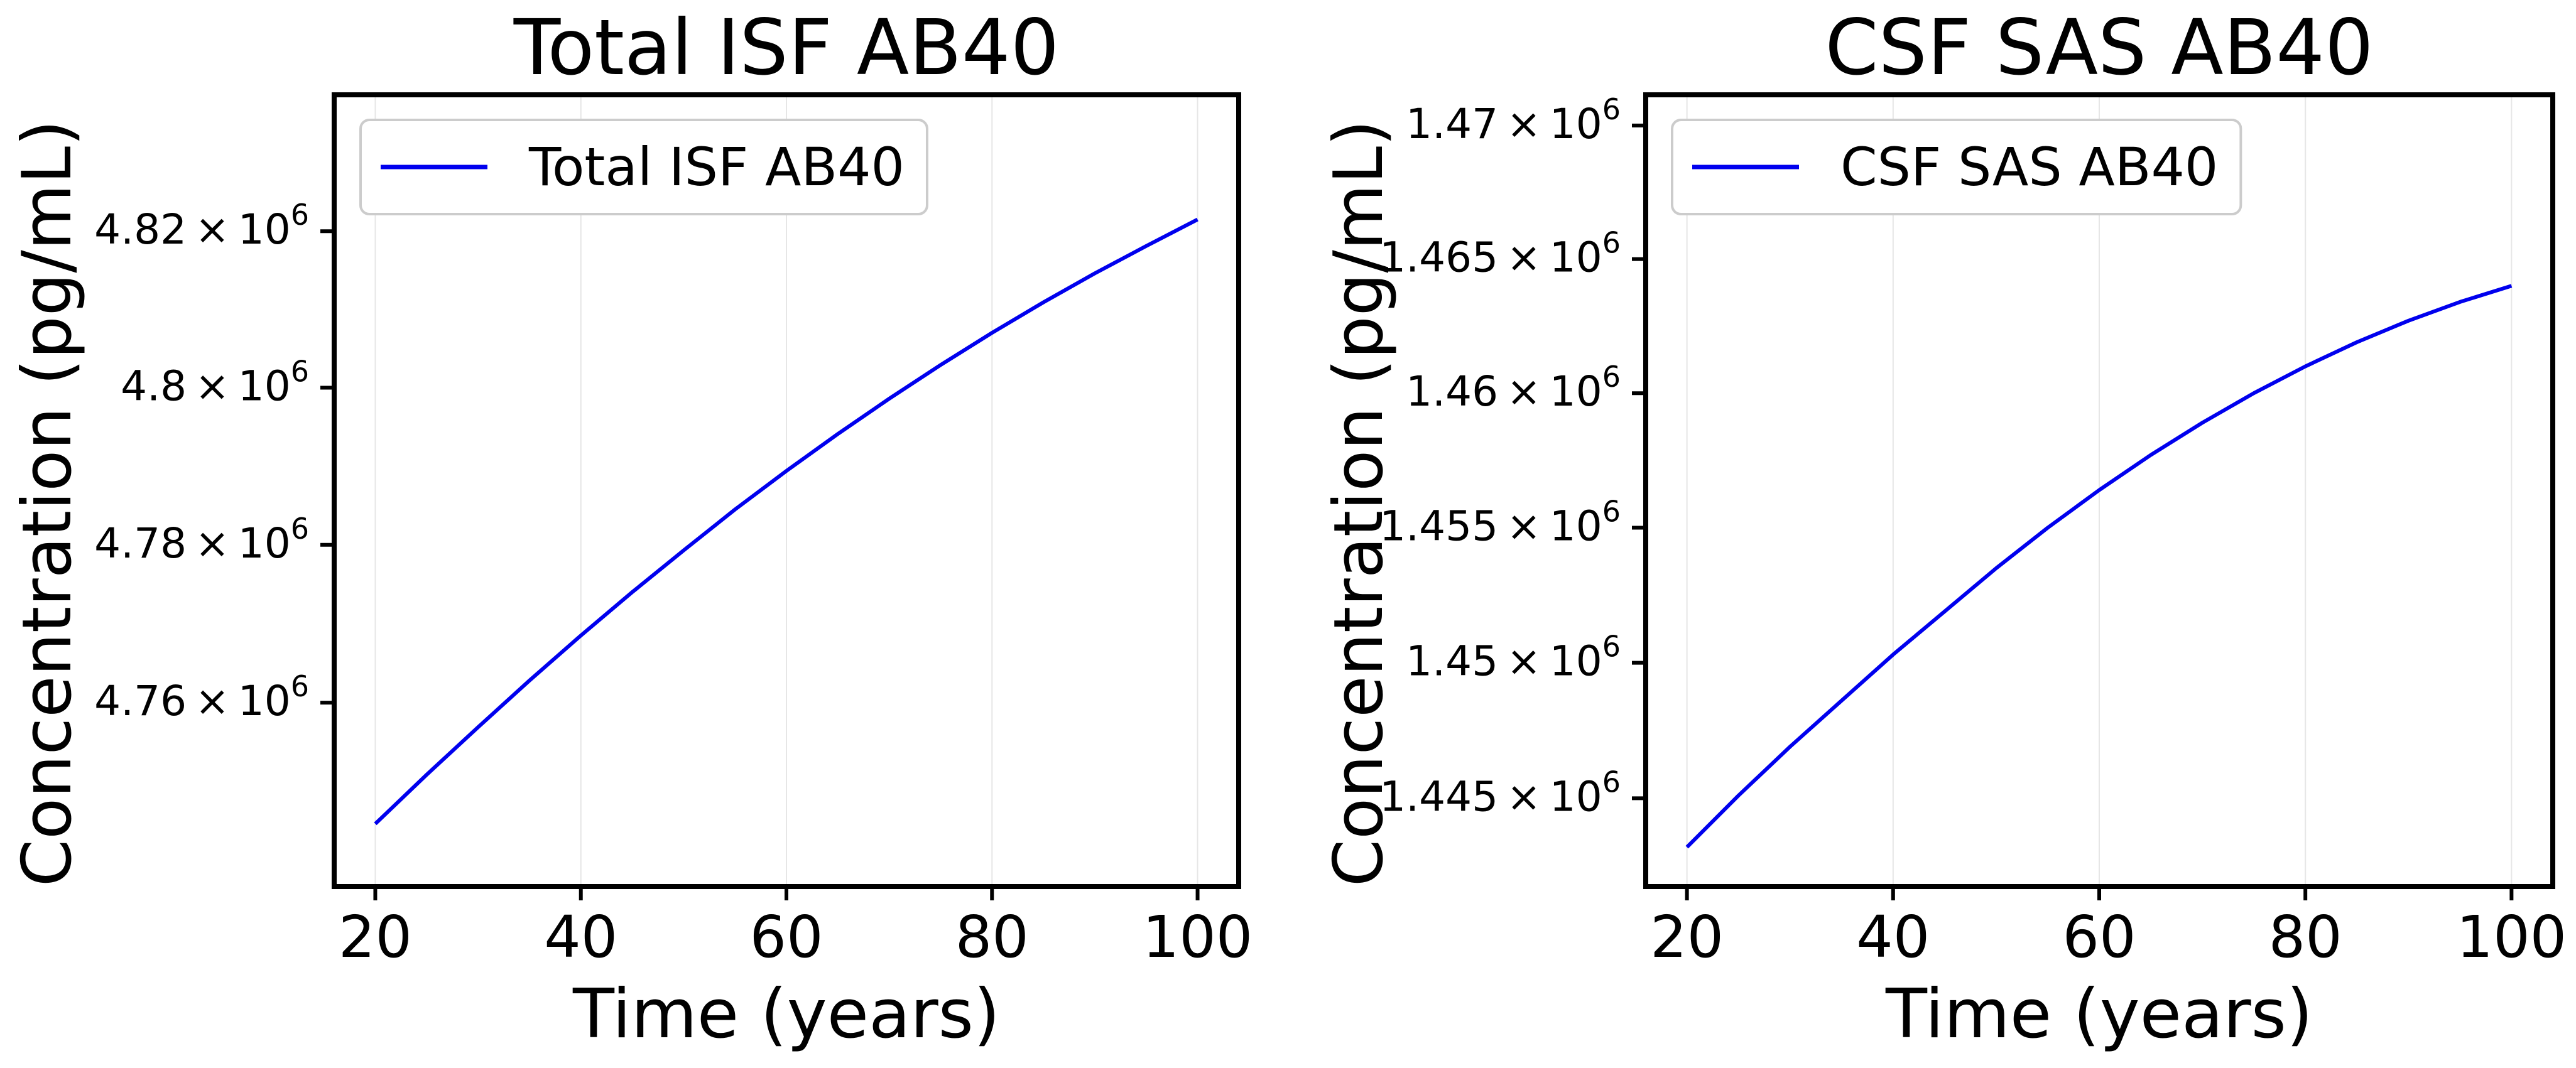 Image resolution: width=2576 pixels, height=1068 pixels. What do you see at coordinates (1500, 523) in the screenshot?
I see `y-tick-label: 1.455 × 10⁶` at bounding box center [1500, 523].